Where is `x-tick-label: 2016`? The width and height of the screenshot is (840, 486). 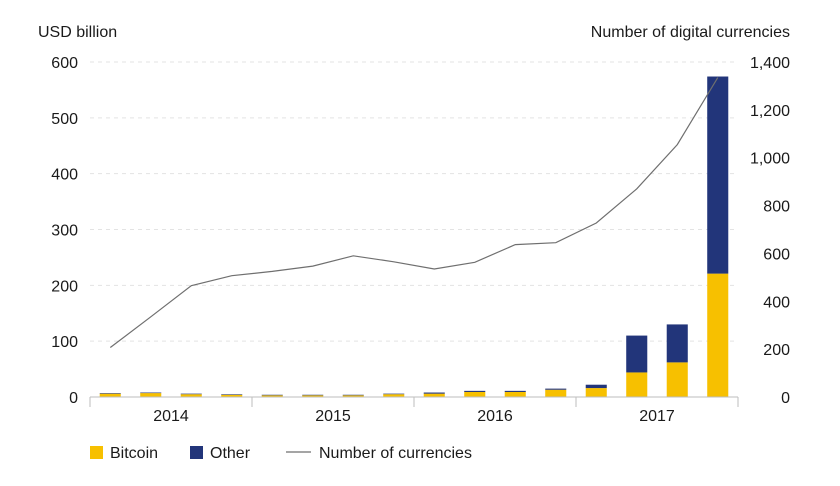 x-tick-label: 2016 is located at coordinates (495, 416).